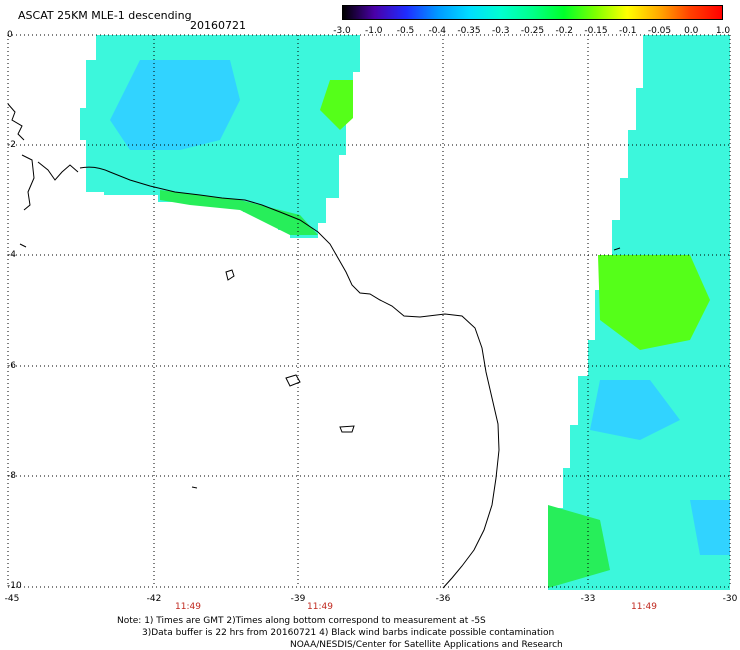 Image resolution: width=740 pixels, height=650 pixels. Describe the element at coordinates (11, 366) in the screenshot. I see `y-axis-label: -6` at that location.